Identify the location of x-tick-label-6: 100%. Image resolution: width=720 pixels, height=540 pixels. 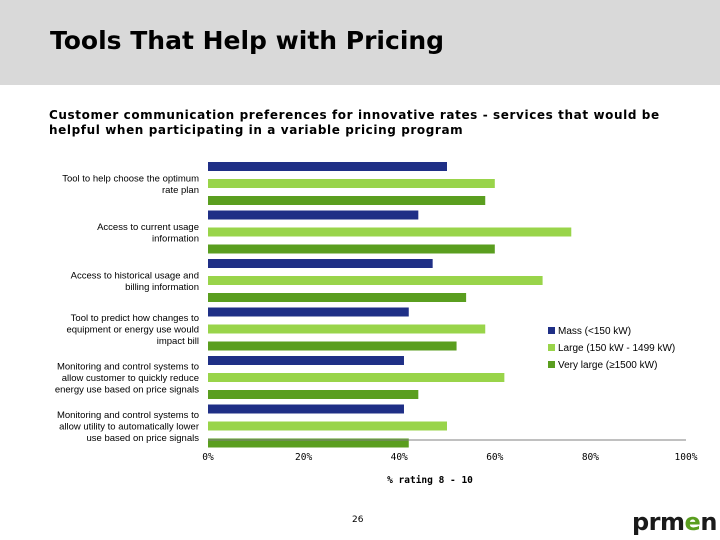
(686, 457).